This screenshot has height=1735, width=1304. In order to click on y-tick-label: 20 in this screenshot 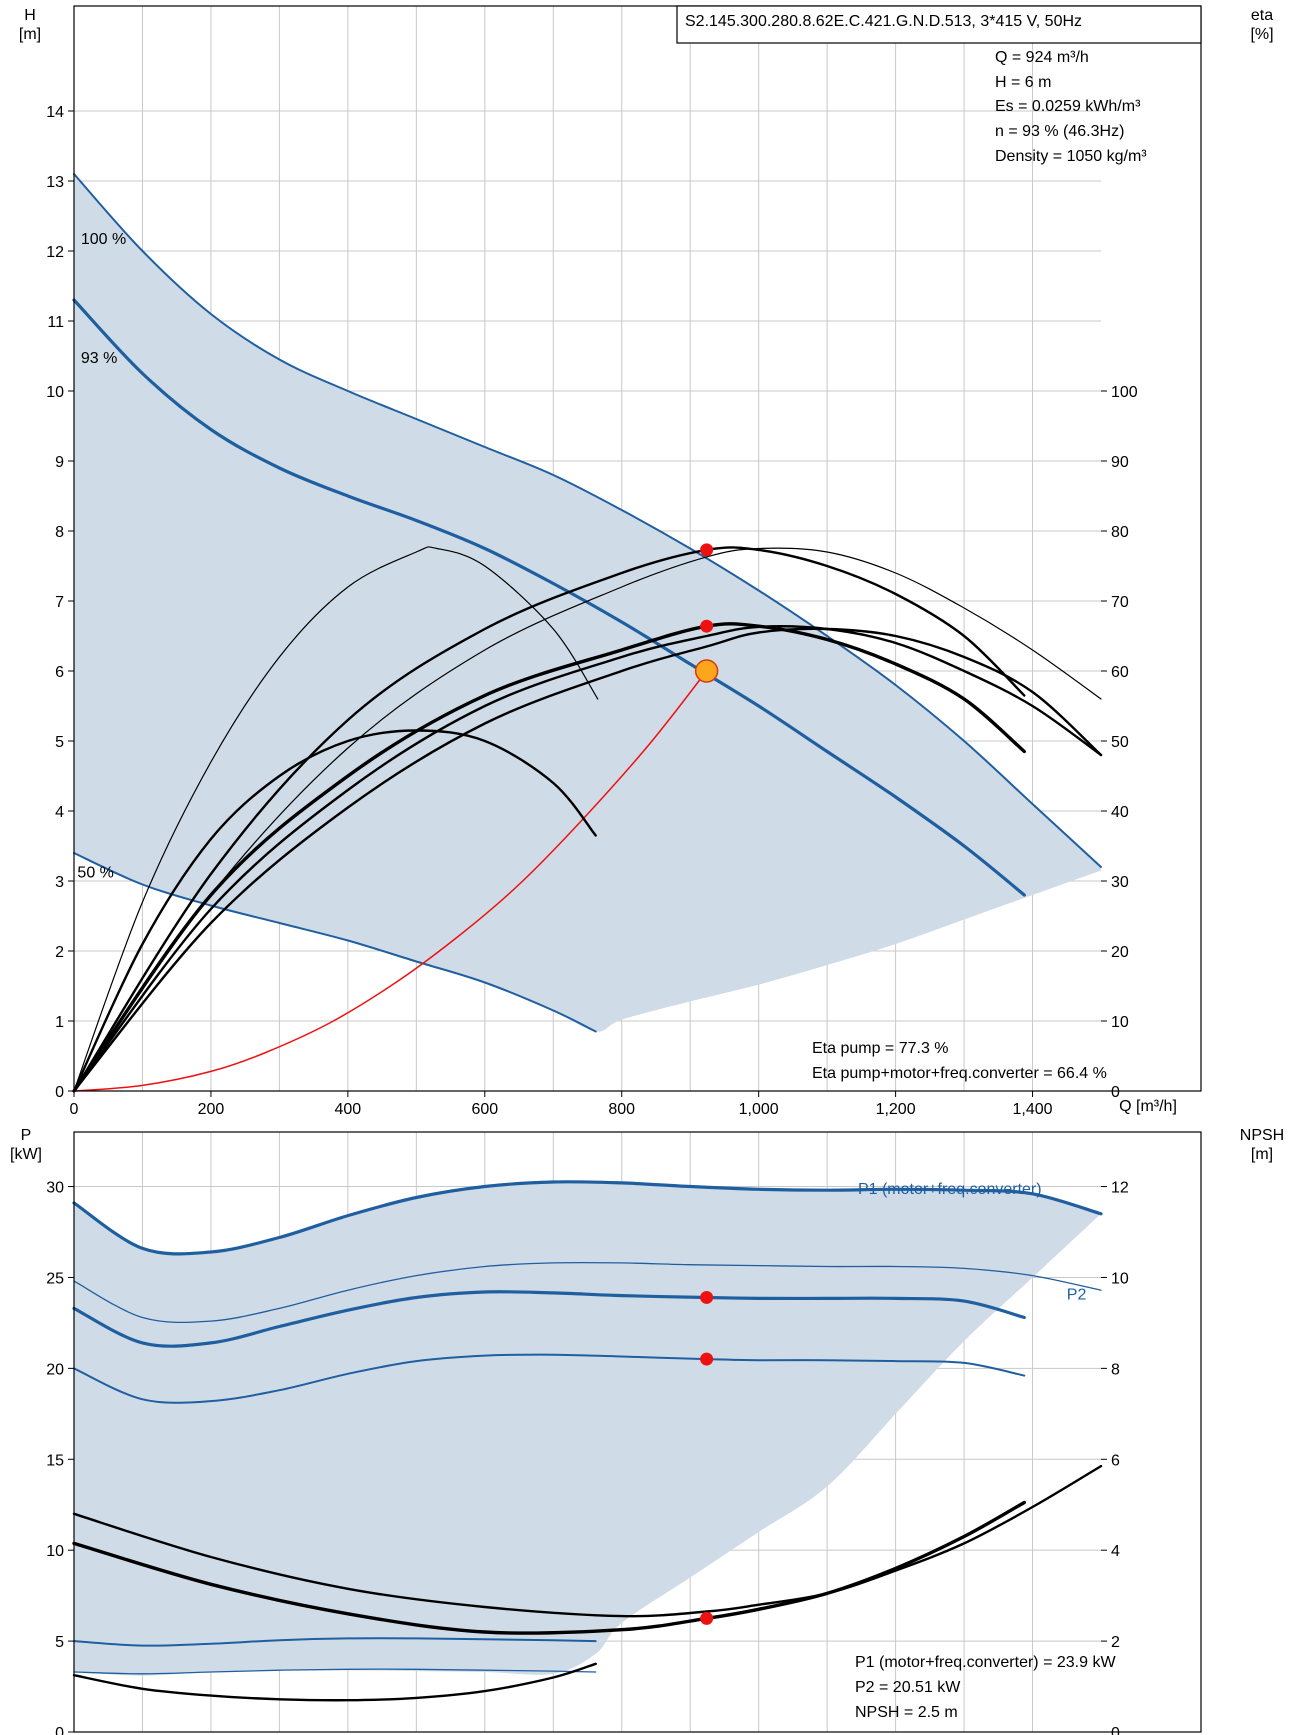, I will do `click(55, 1369)`.